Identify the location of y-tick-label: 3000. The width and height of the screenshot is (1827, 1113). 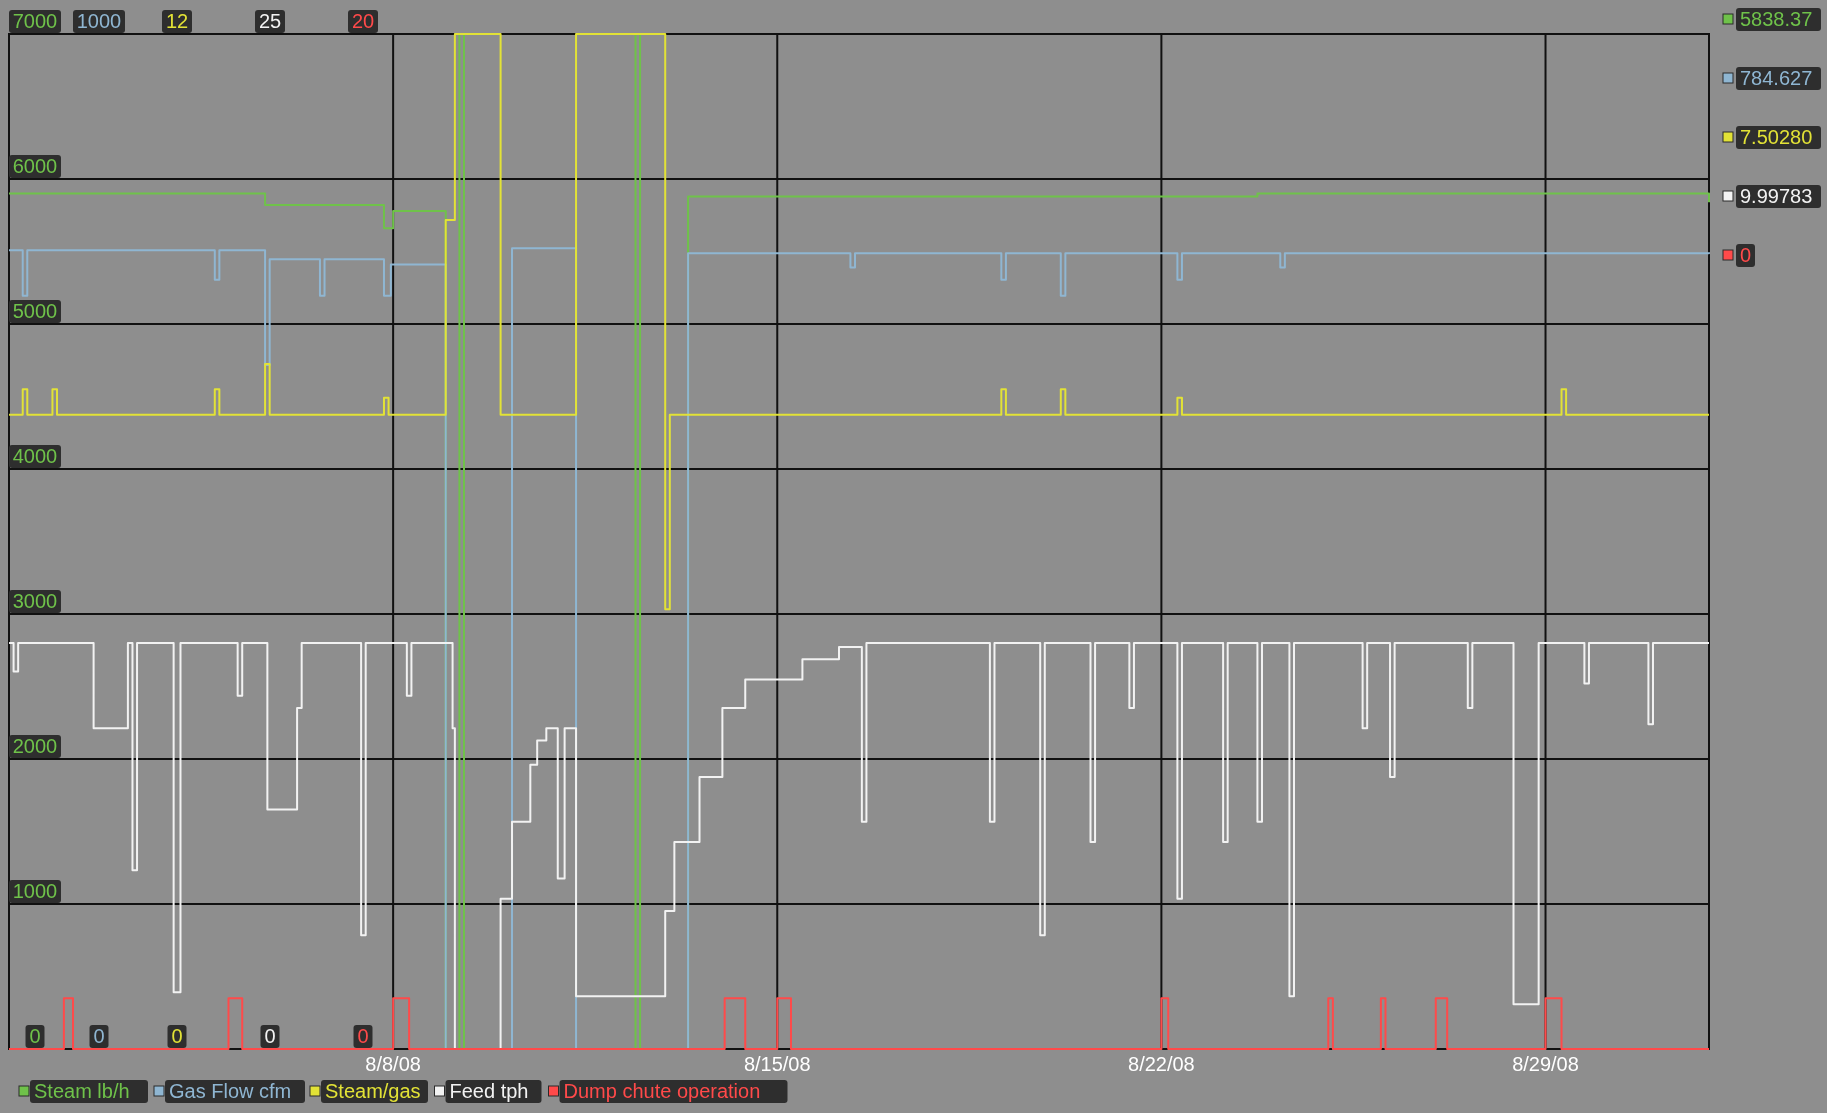
(35, 601).